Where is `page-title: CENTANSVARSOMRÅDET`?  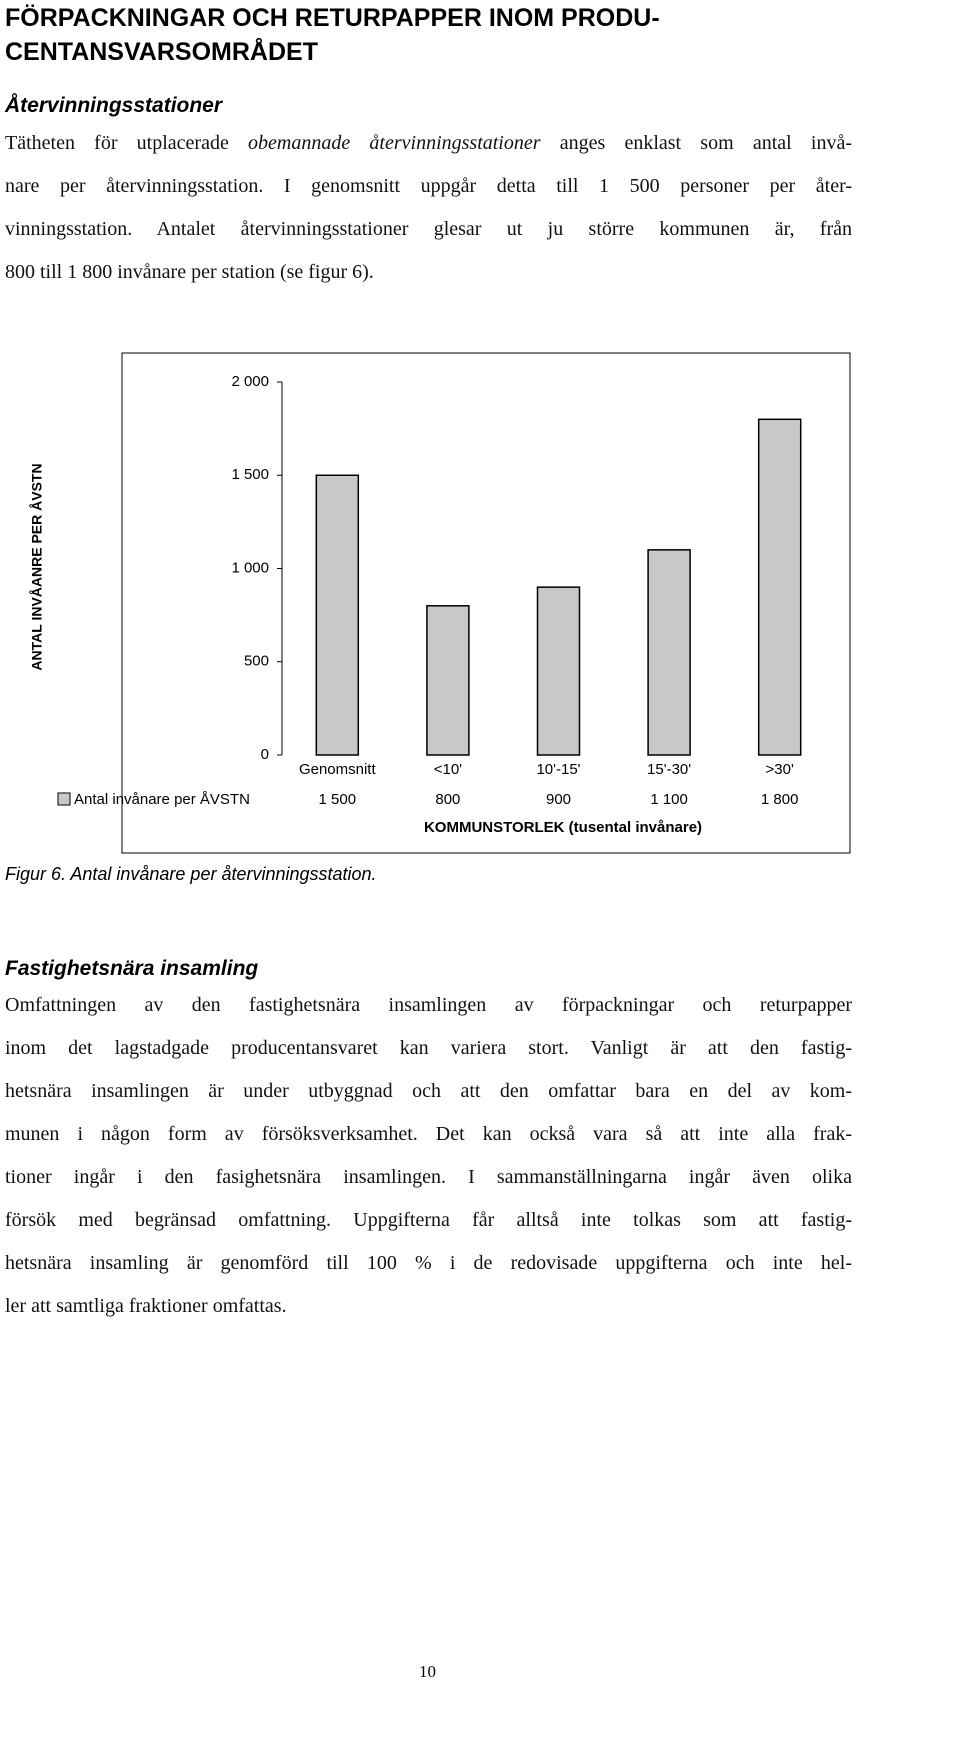
page-title: CENTANSVARSOMRÅDET is located at coordinates (161, 52).